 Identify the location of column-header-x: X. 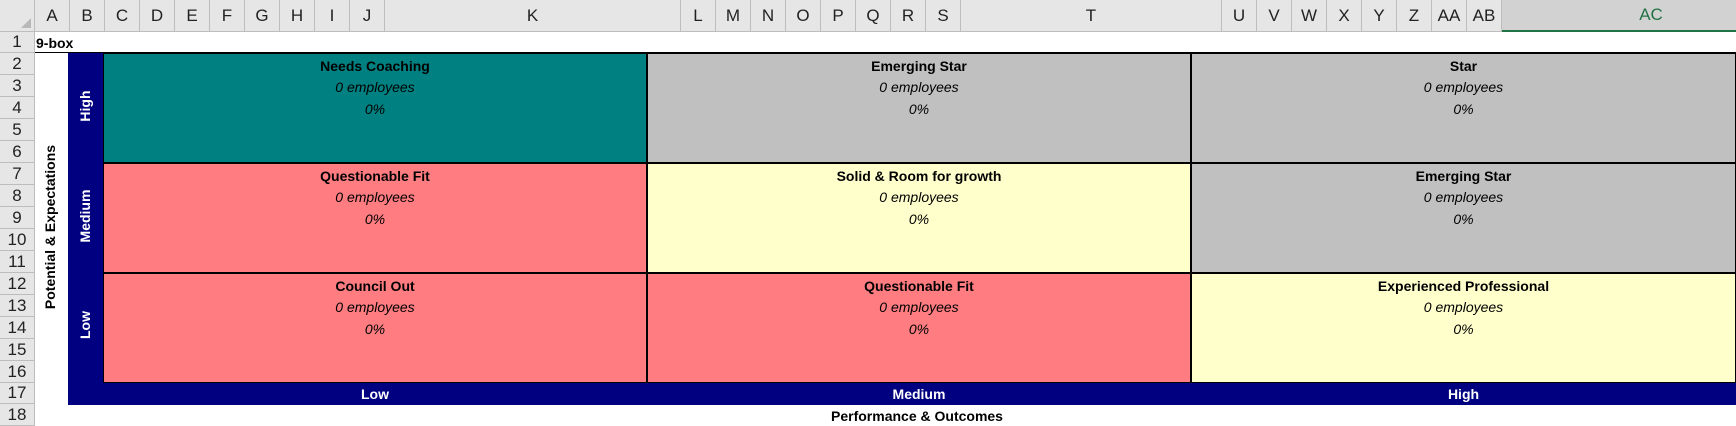
(1344, 16).